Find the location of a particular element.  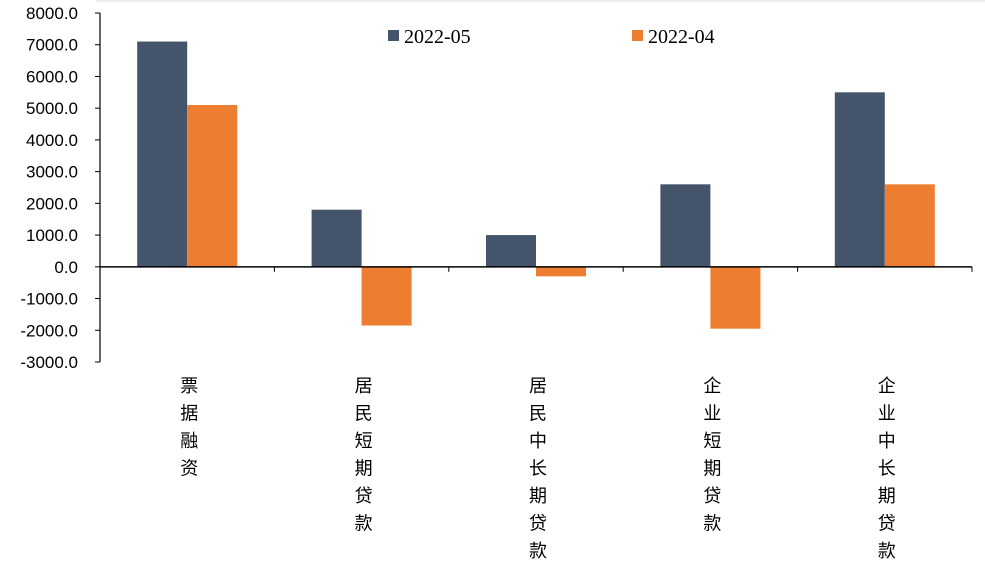

y-tick-label: 0.0 is located at coordinates (66, 267).